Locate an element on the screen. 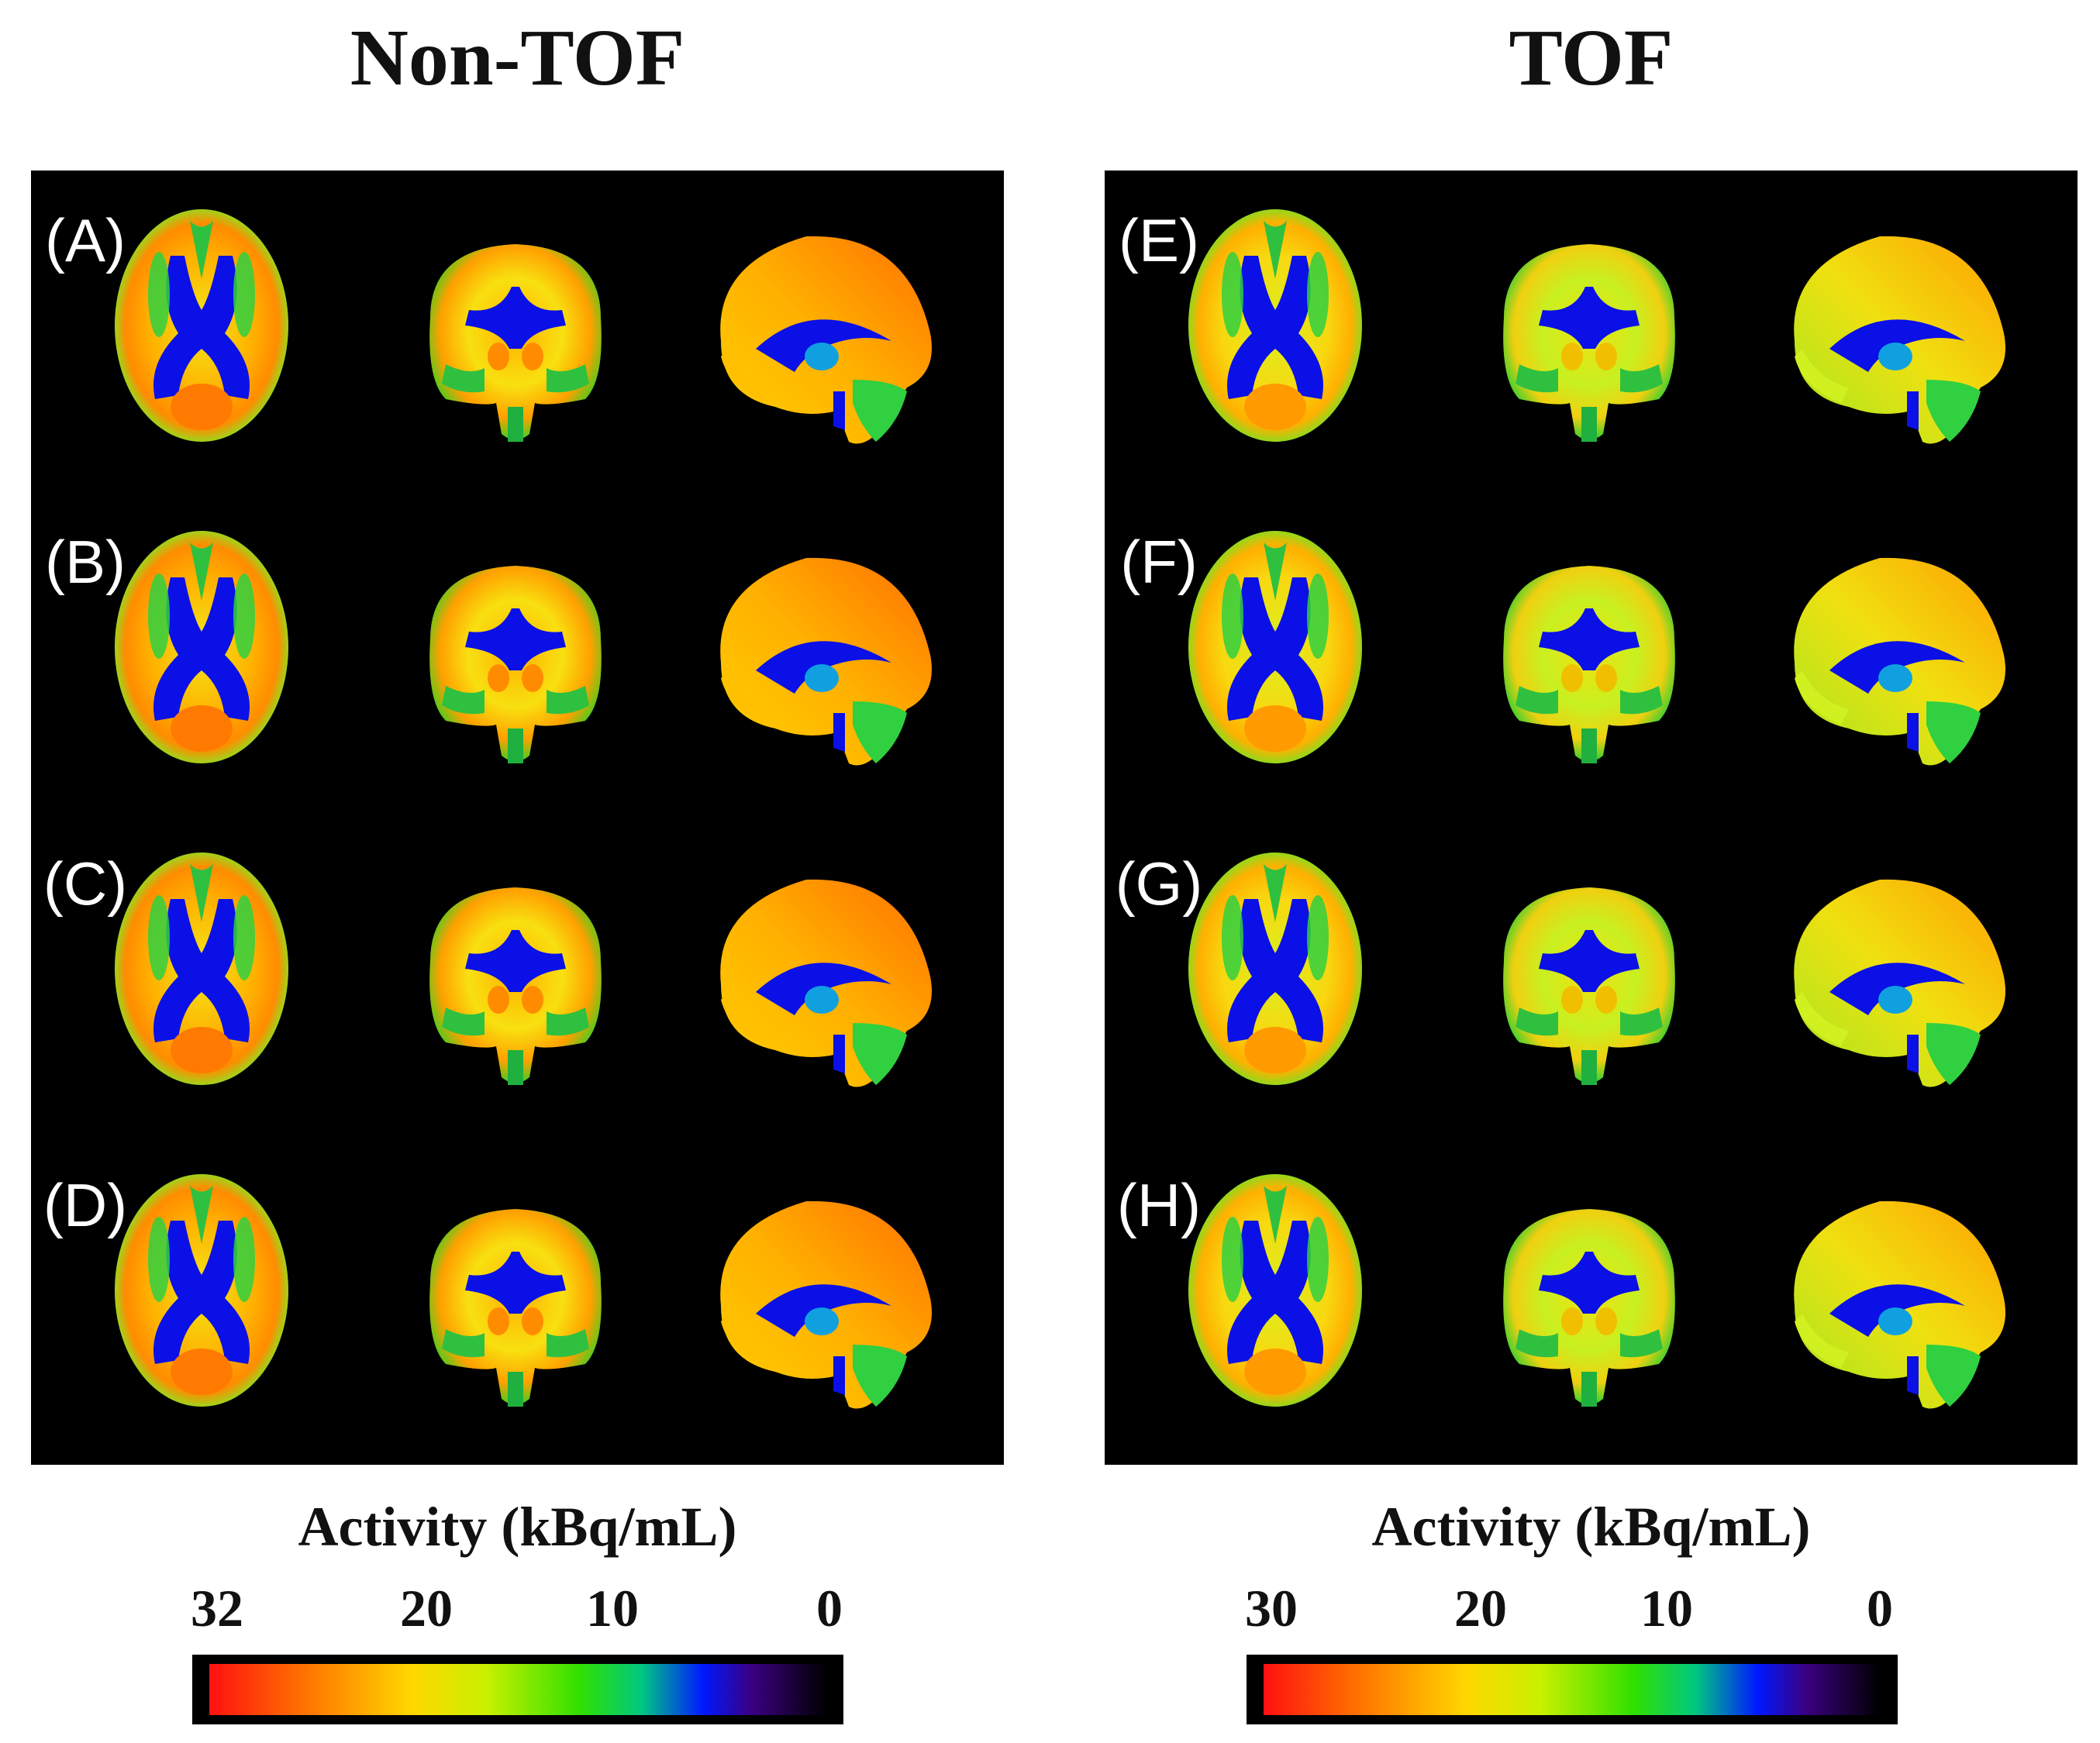  colorbar-tick-left-20: 20 is located at coordinates (427, 1608).